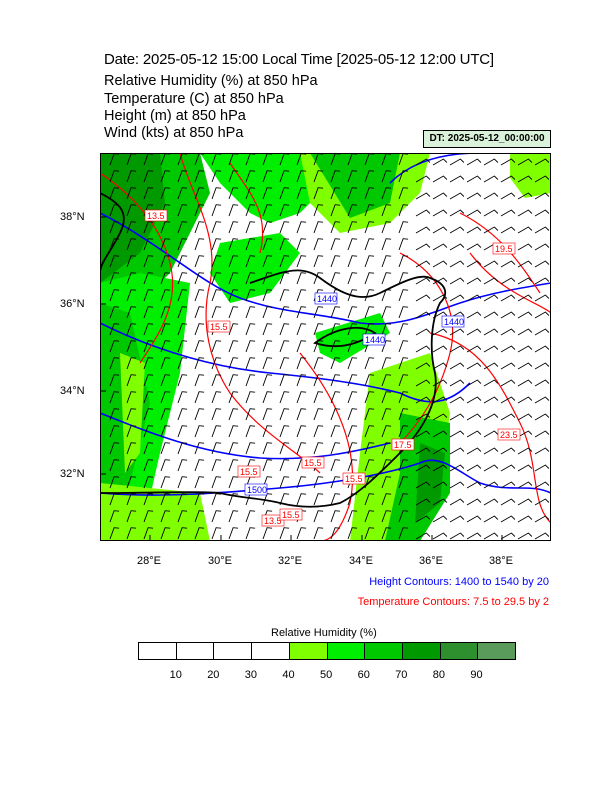 The image size is (612, 792). I want to click on temperature-label: 15.5, so click(291, 514).